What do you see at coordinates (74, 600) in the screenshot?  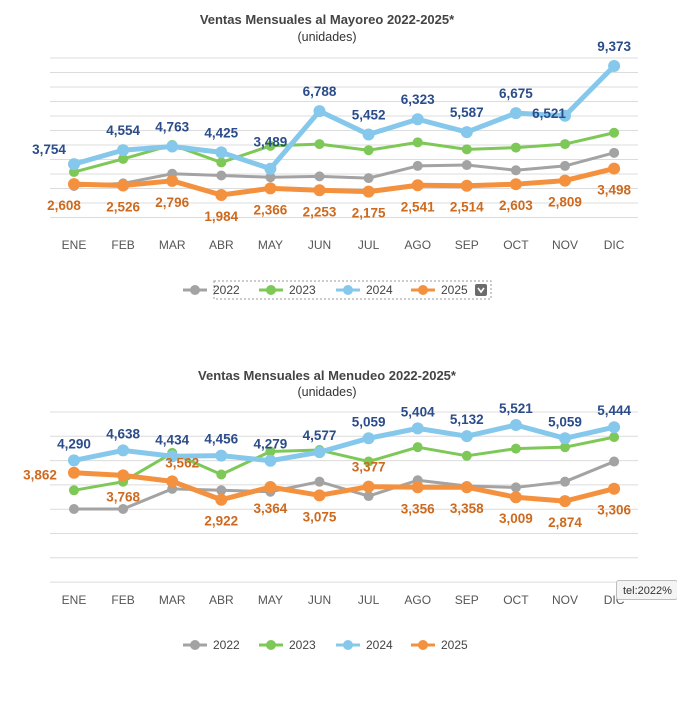 I see `x-tick-label: ENE` at bounding box center [74, 600].